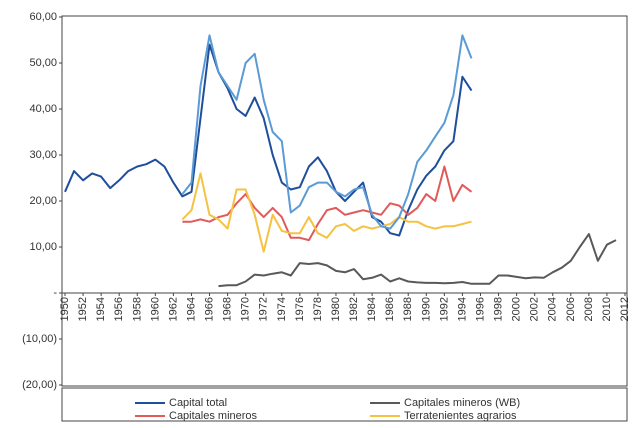  I want to click on x-tick-label: 1984, so click(372, 309).